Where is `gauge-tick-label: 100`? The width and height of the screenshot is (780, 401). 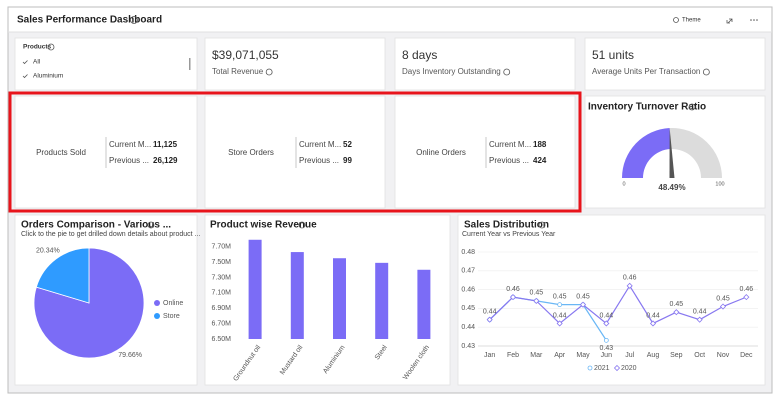
gauge-tick-label: 100 is located at coordinates (719, 184).